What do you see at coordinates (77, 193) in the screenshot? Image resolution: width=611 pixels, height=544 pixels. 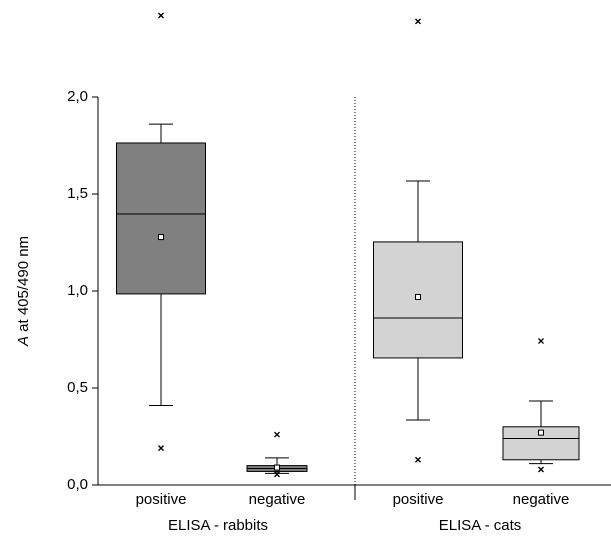 I see `y-tick-label: 1,5` at bounding box center [77, 193].